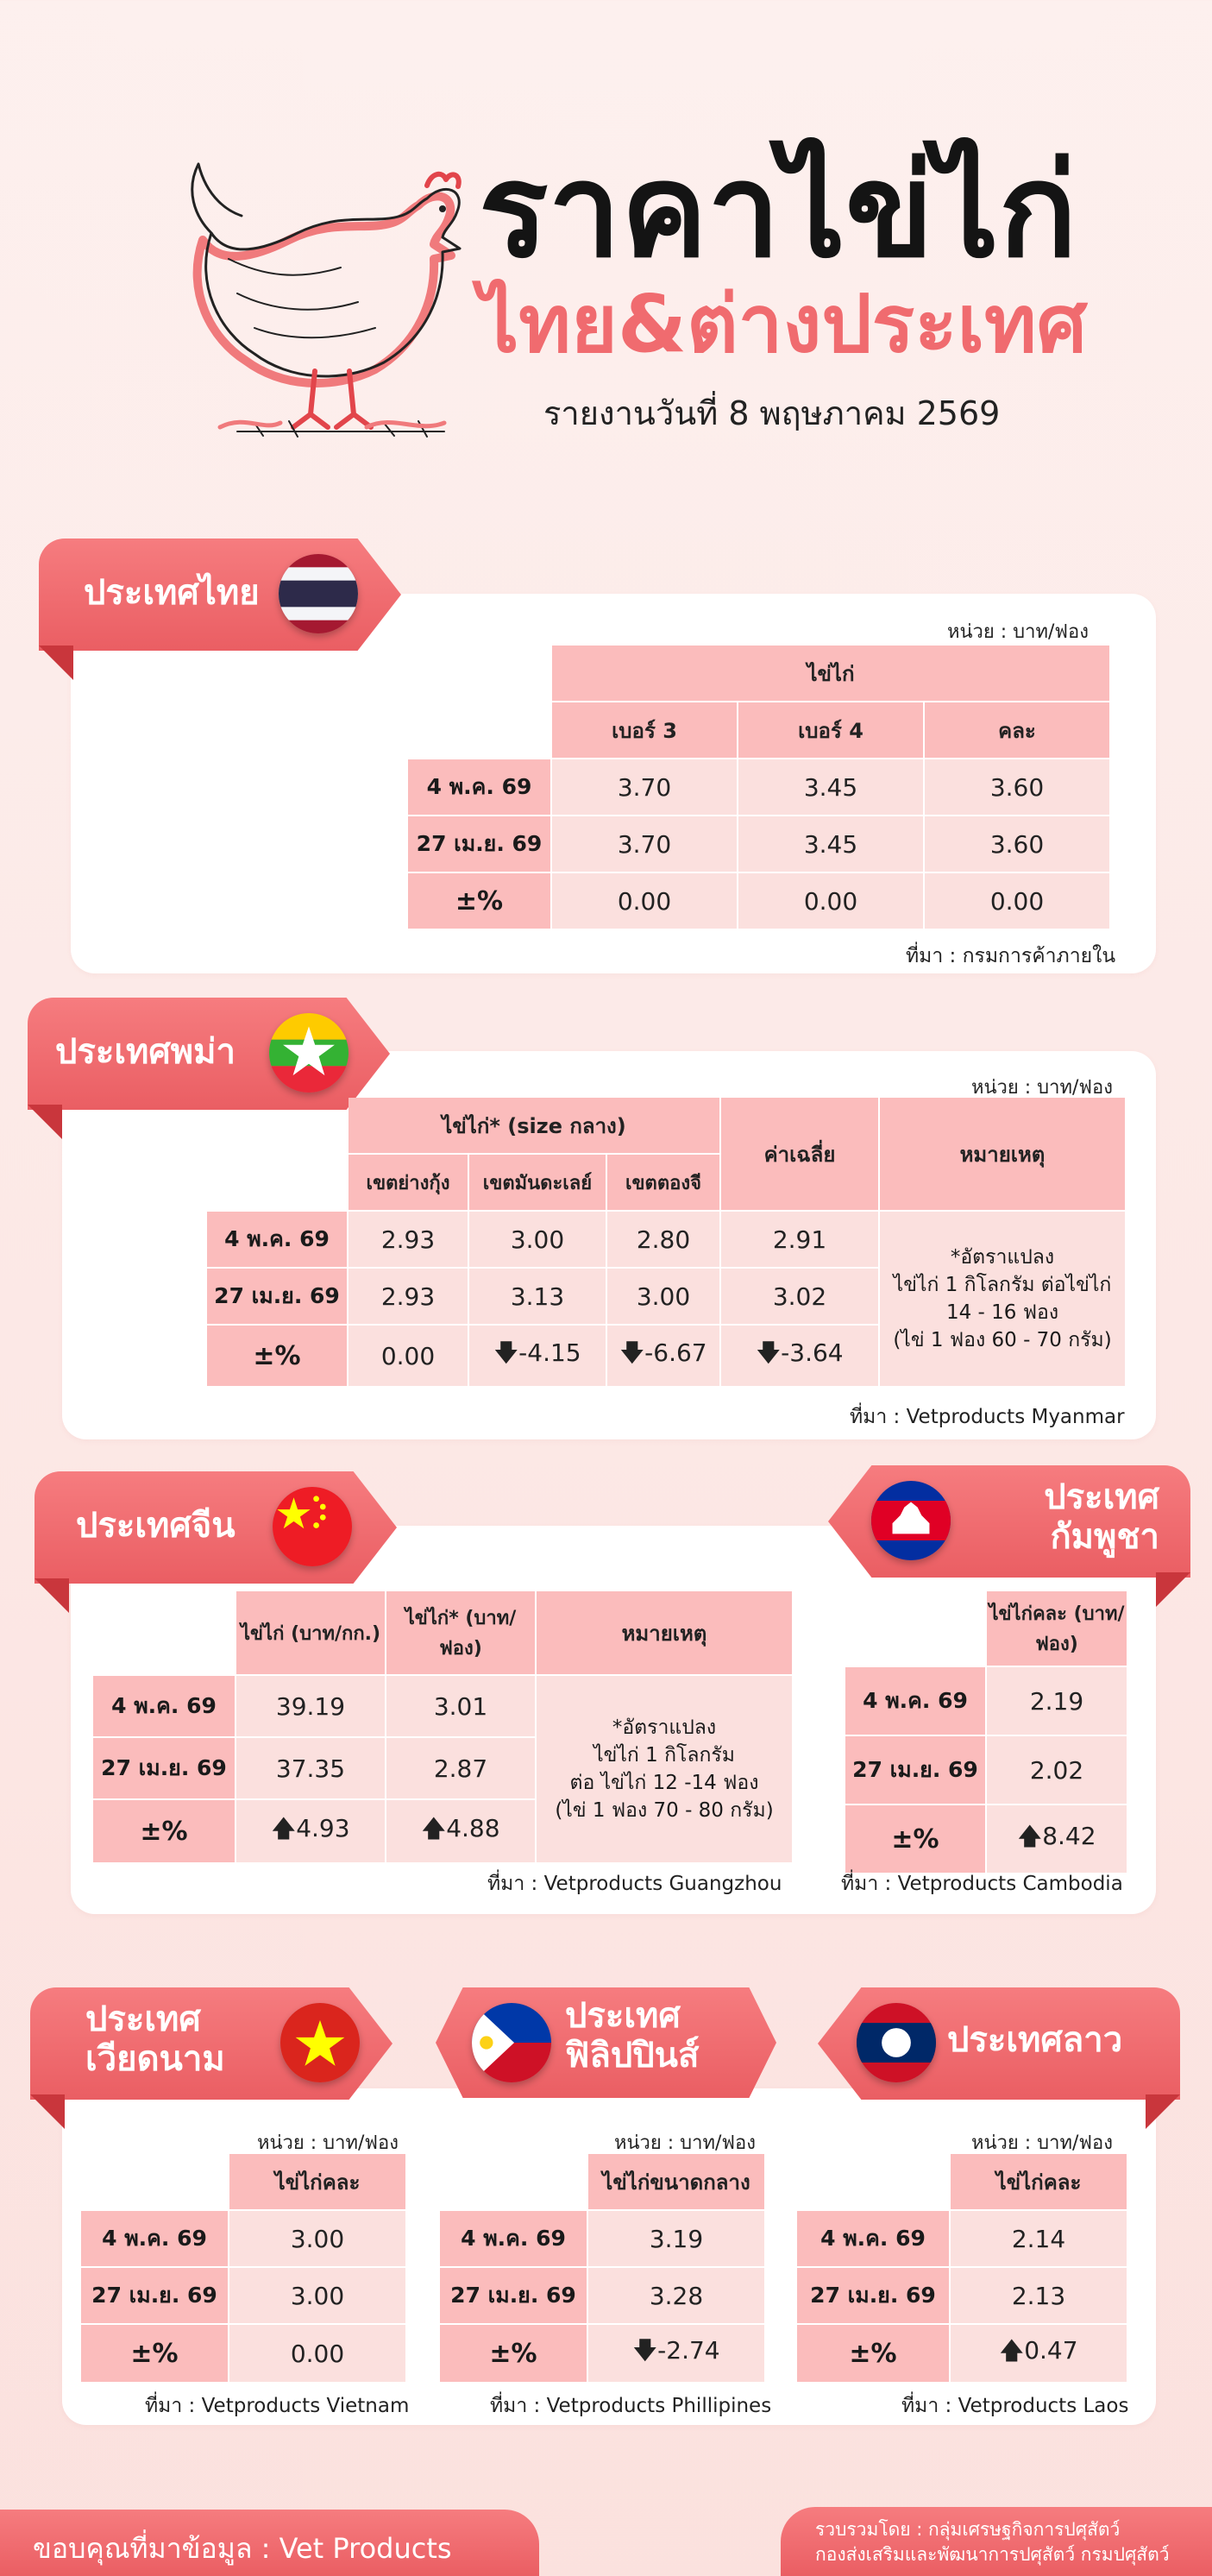 The width and height of the screenshot is (1212, 2576). Describe the element at coordinates (830, 844) in the screenshot. I see `price-cell: 3.45` at that location.